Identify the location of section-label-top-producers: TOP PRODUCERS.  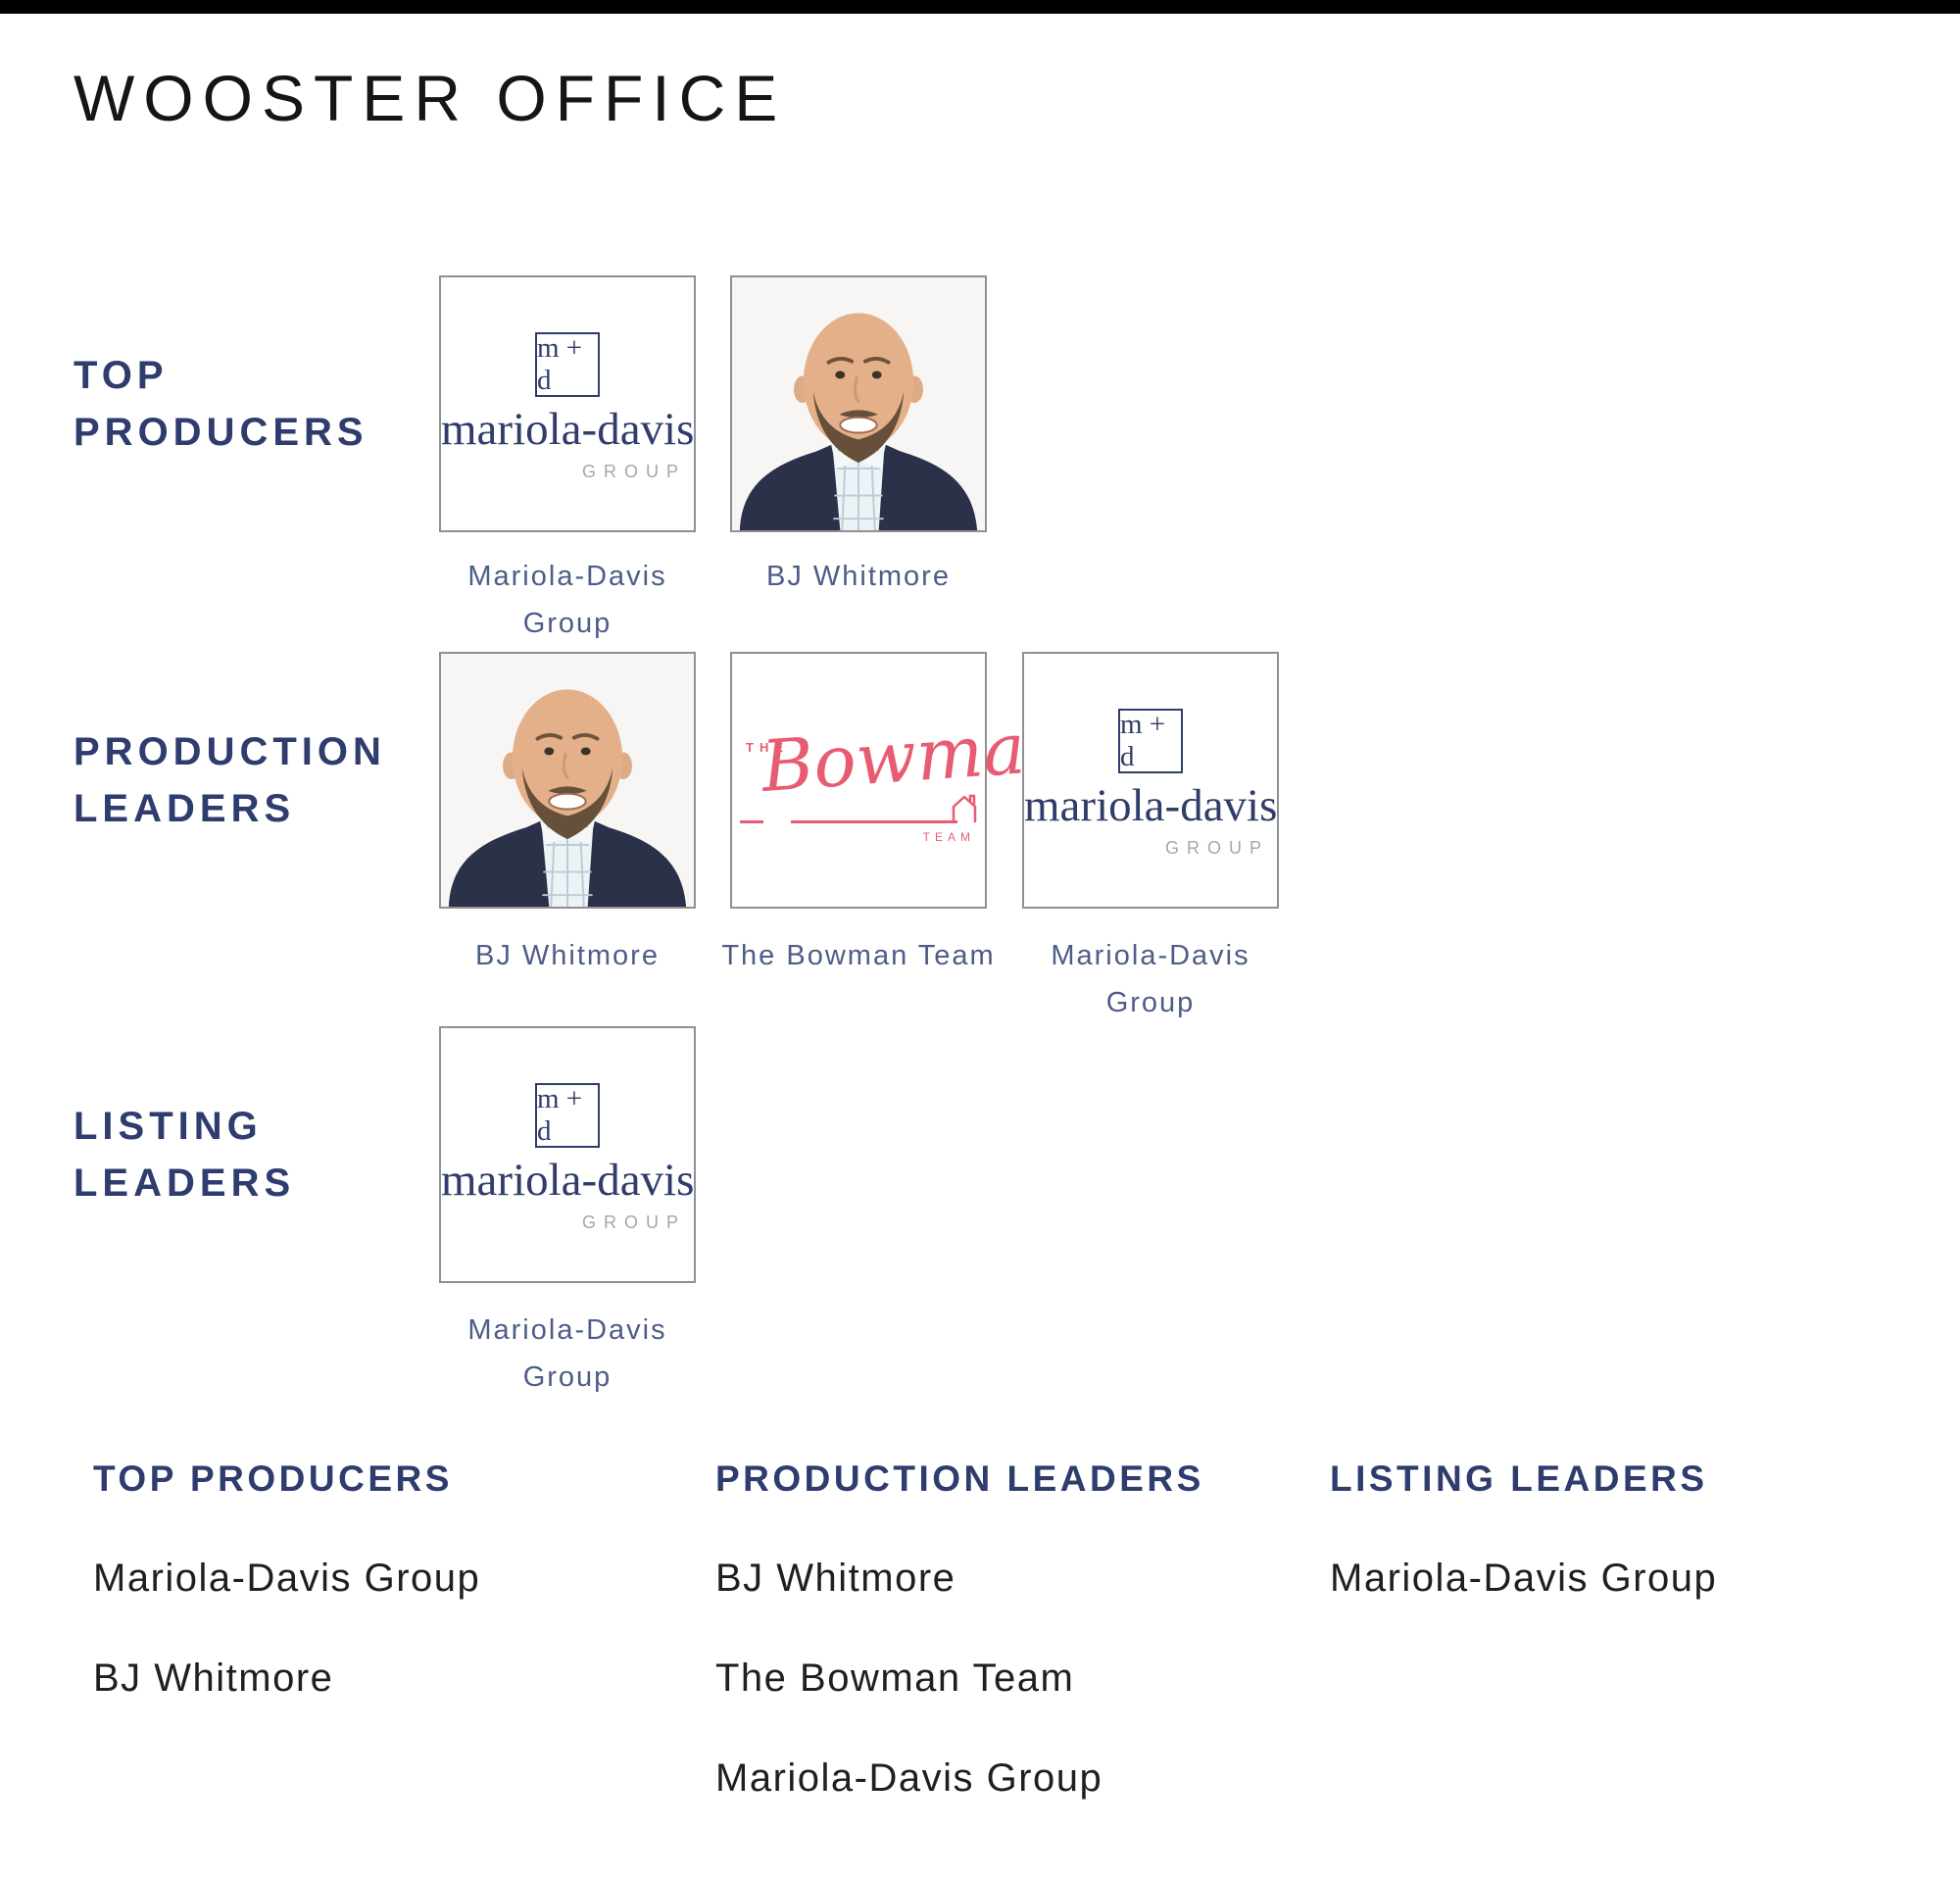
(250, 403).